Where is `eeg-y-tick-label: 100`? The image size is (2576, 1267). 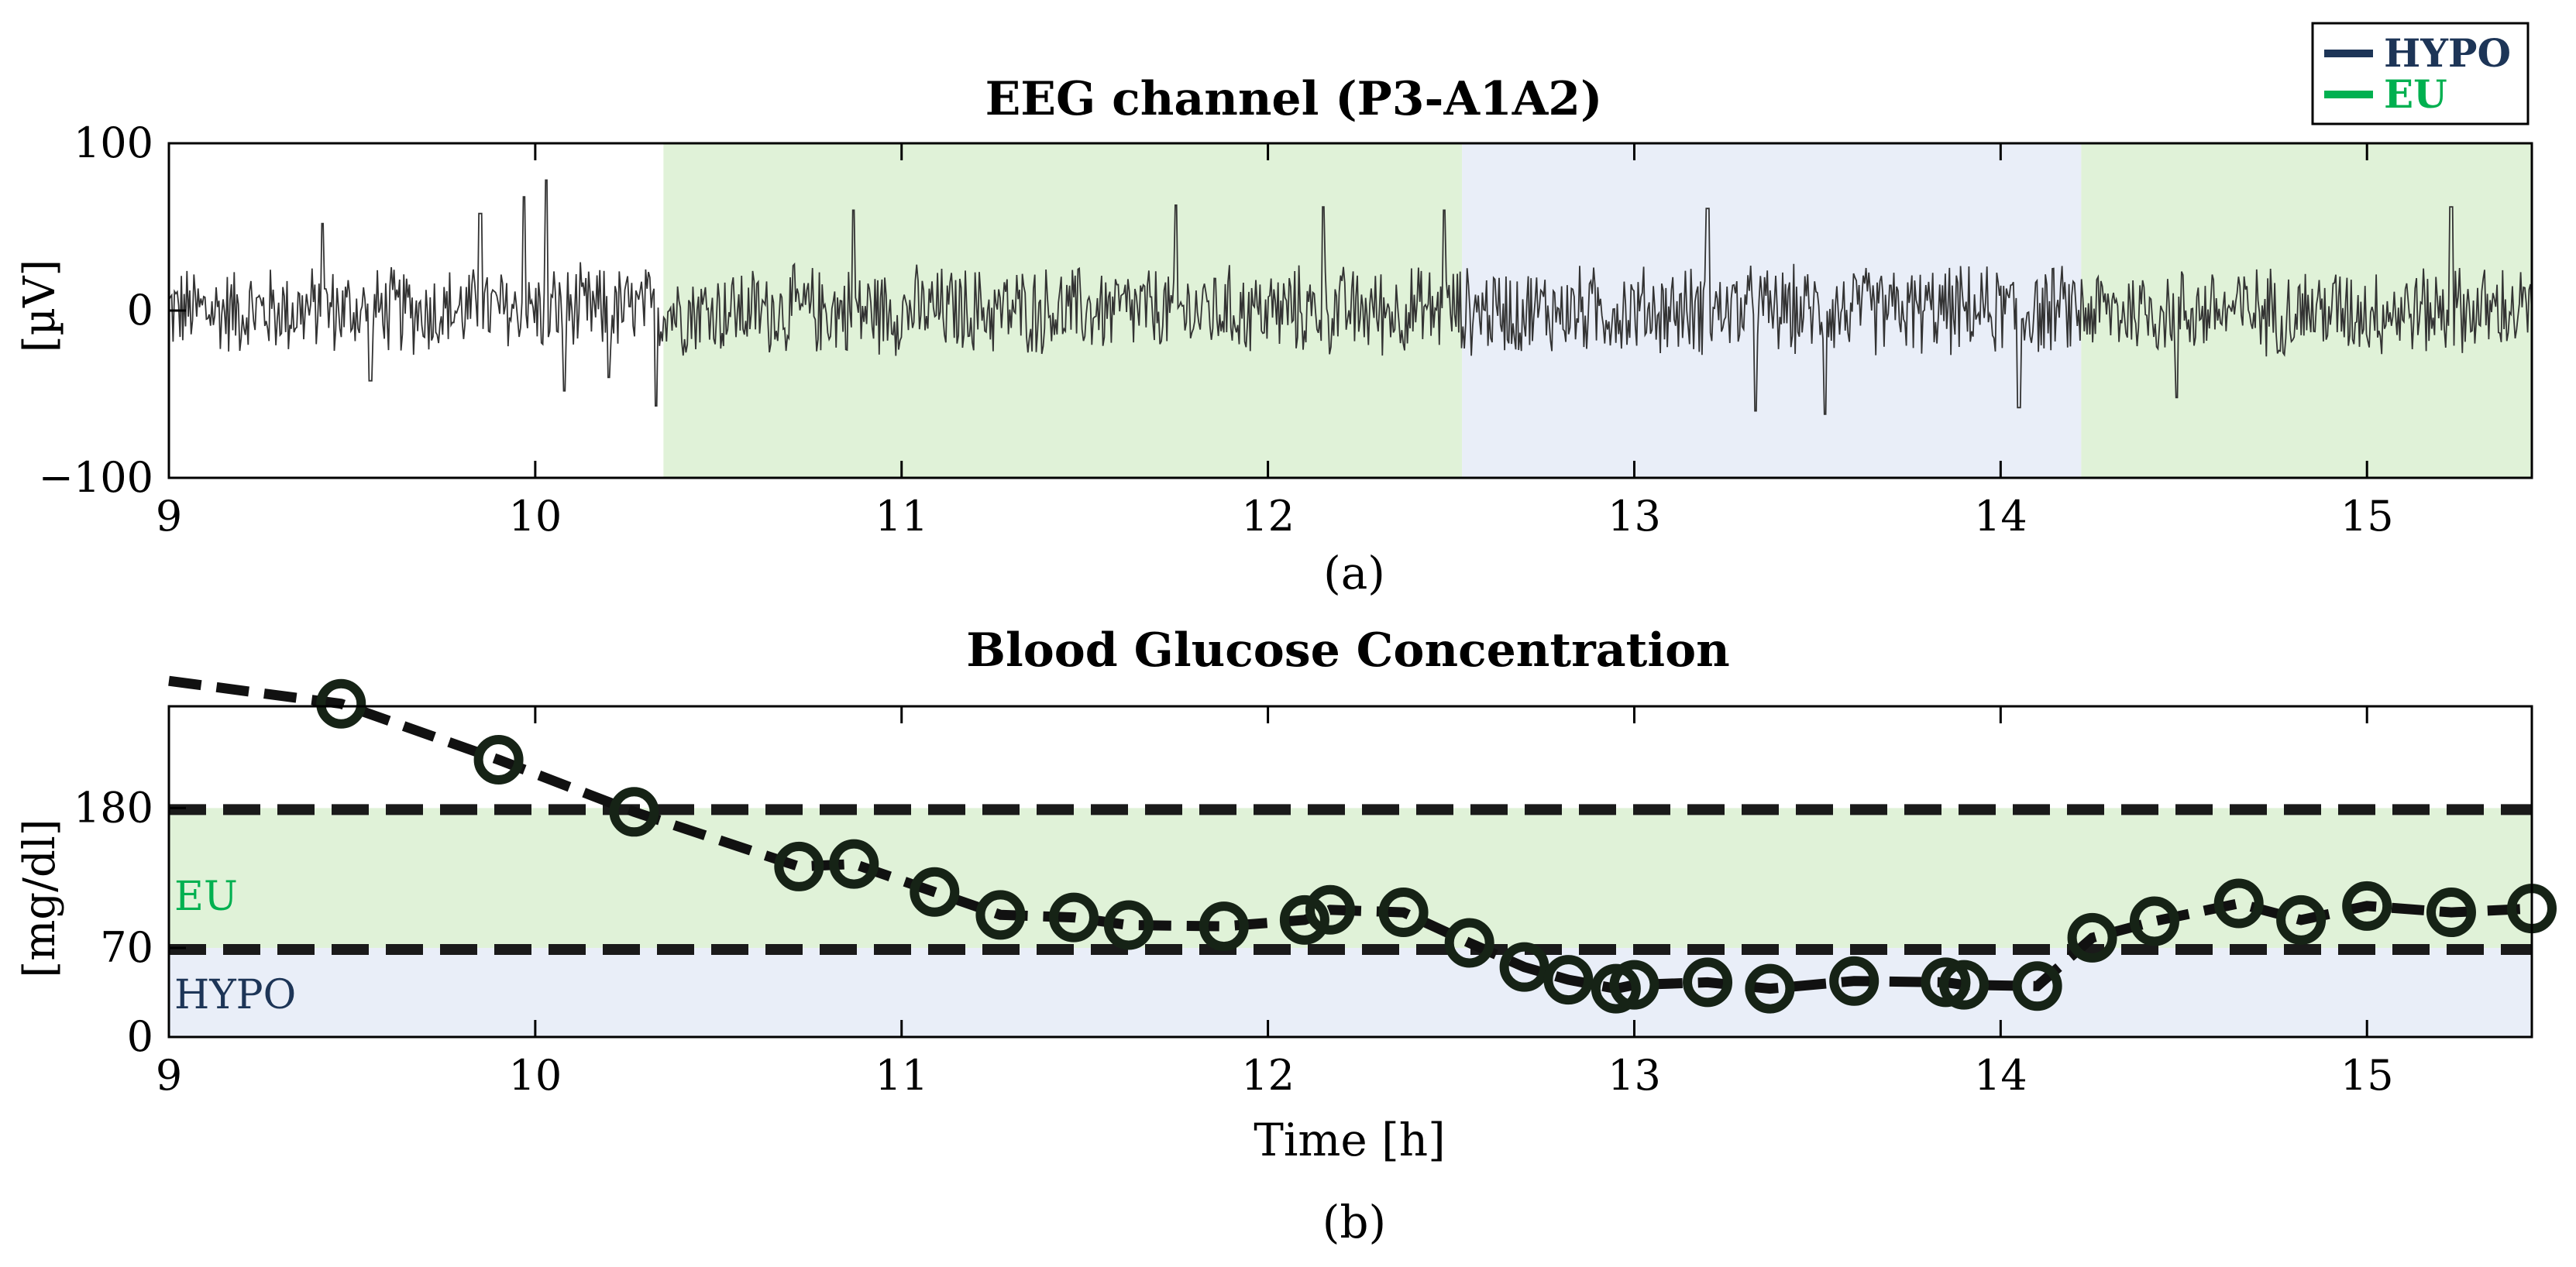 eeg-y-tick-label: 100 is located at coordinates (113, 142).